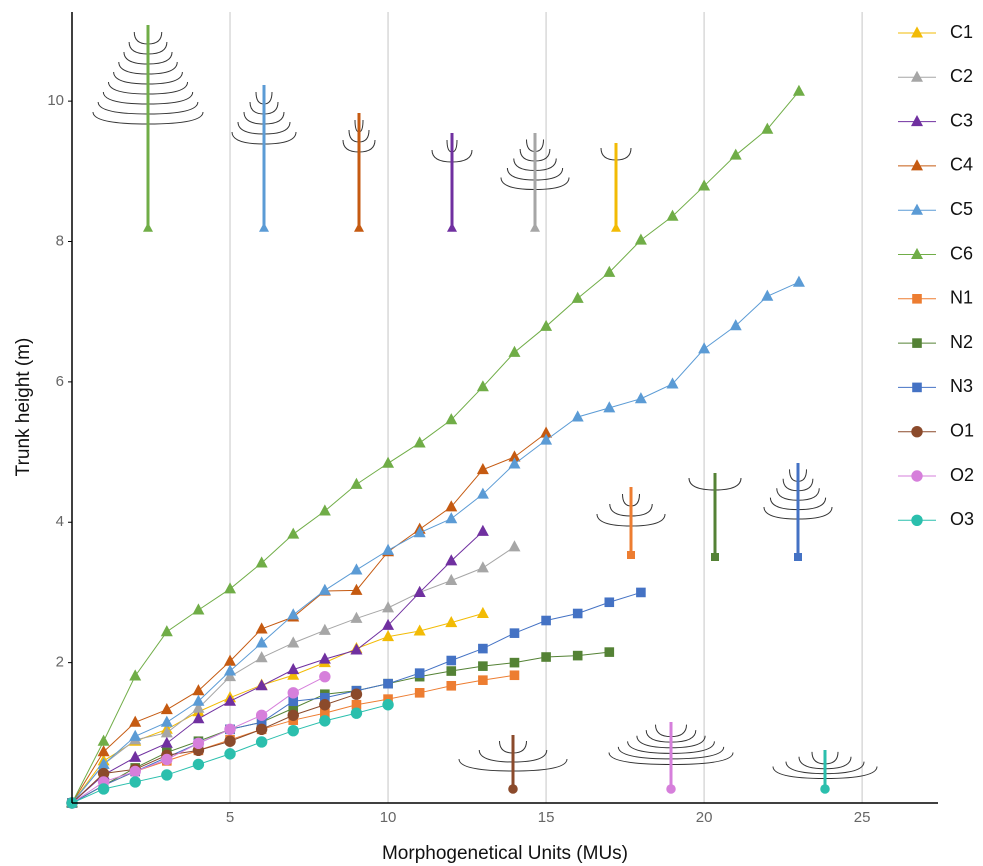 This screenshot has height=866, width=983. Describe the element at coordinates (961, 76) in the screenshot. I see `legend-label: C2` at that location.